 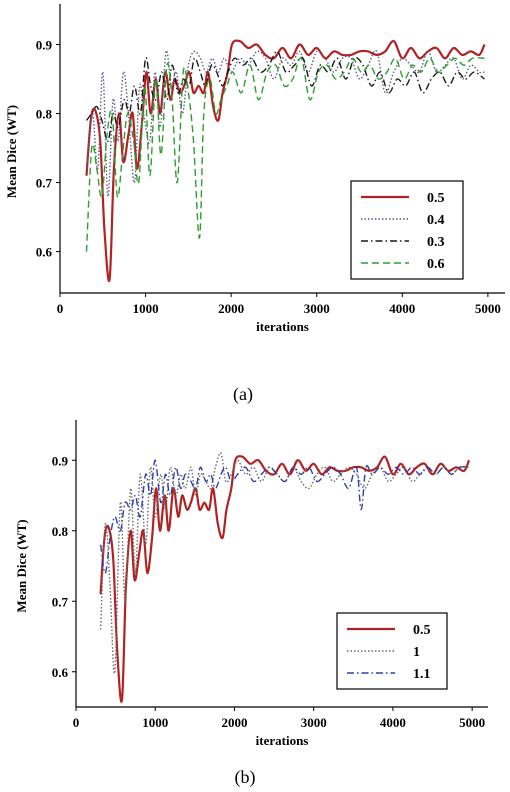 What do you see at coordinates (422, 674) in the screenshot?
I see `chart-b-legend-label: 1.1` at bounding box center [422, 674].